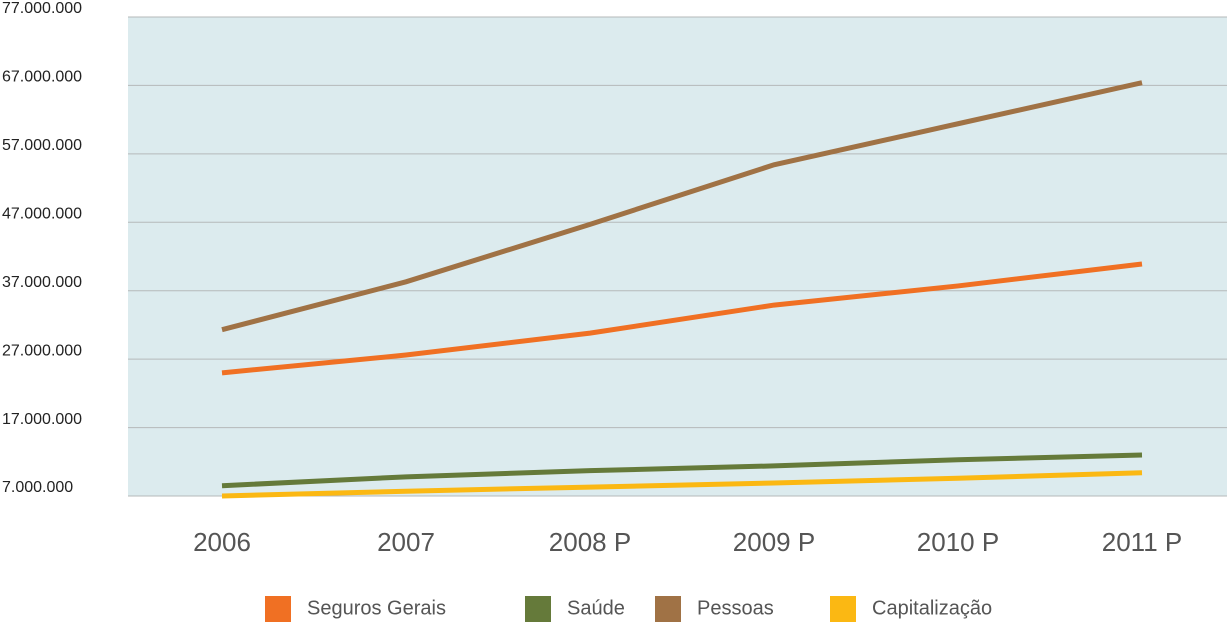 The height and width of the screenshot is (627, 1227). What do you see at coordinates (376, 608) in the screenshot?
I see `legend-label: Seguros Gerais` at bounding box center [376, 608].